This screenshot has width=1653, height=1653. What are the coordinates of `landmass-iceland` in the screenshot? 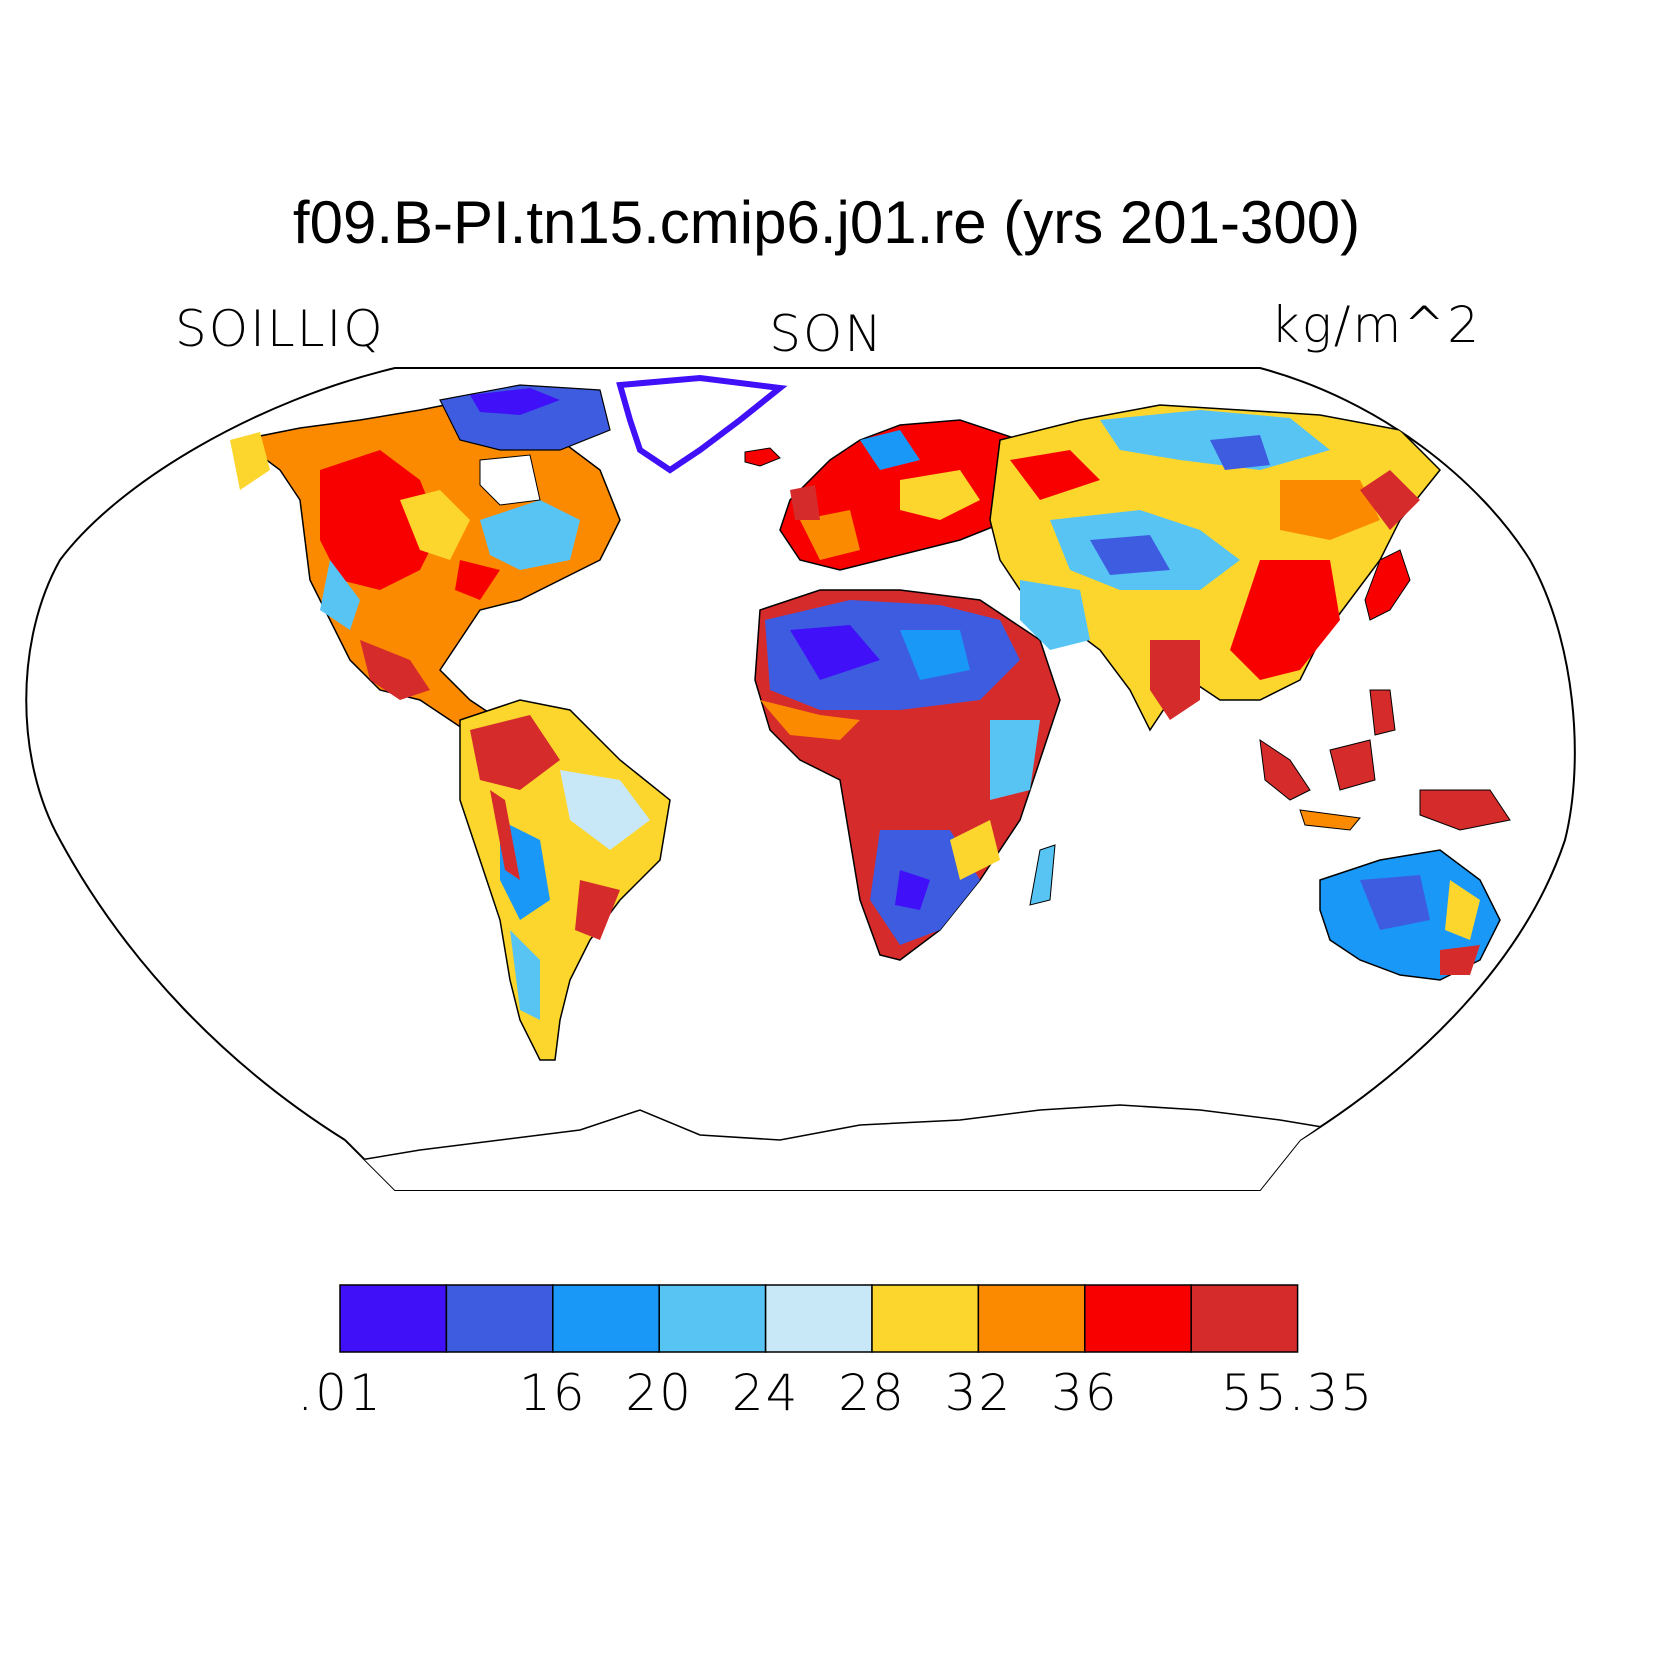 It's located at (762, 457).